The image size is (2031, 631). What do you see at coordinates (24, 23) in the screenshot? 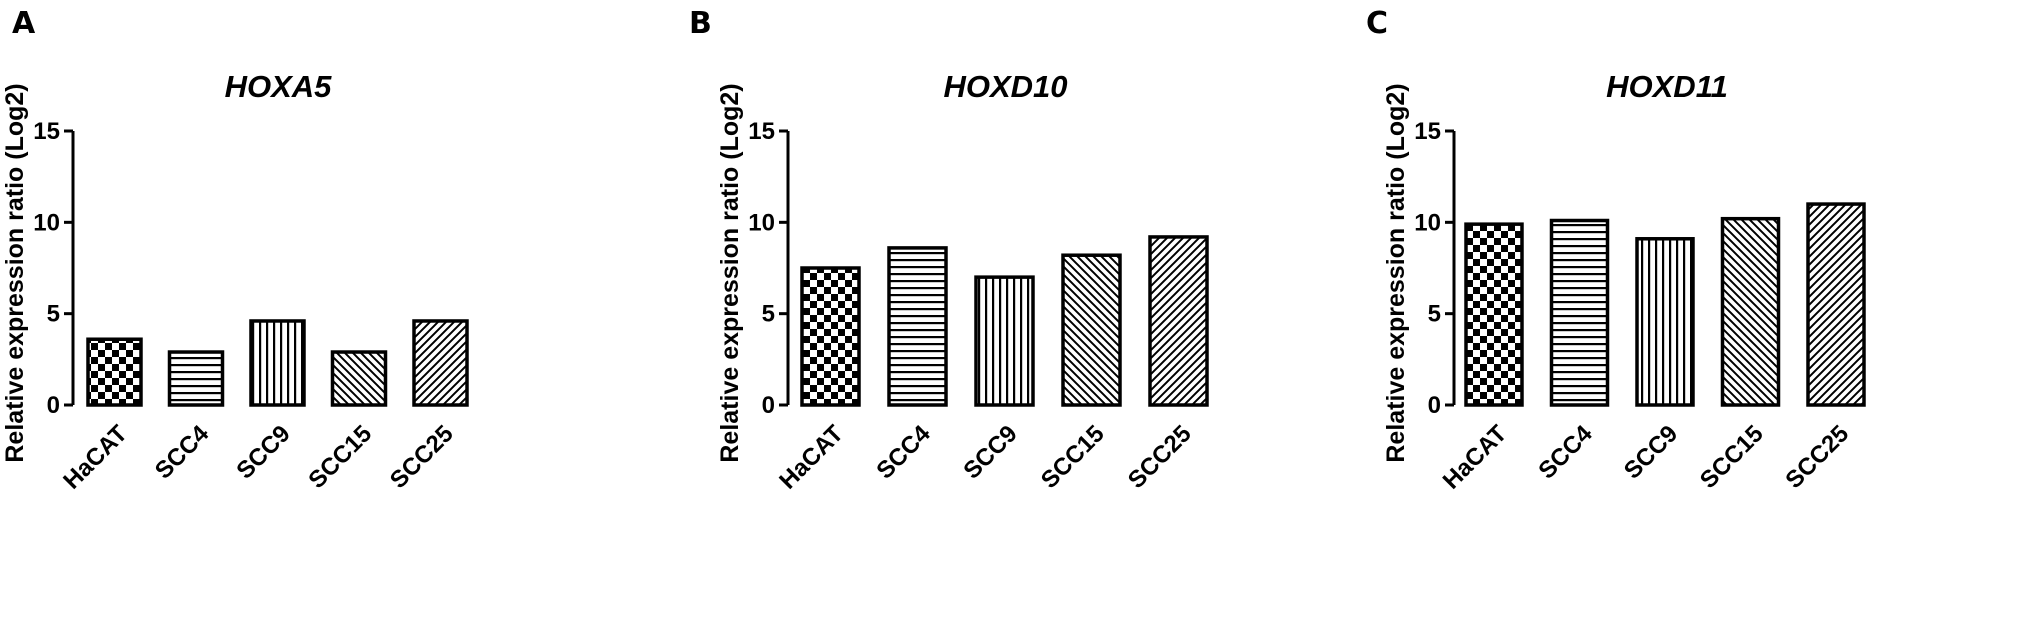
I see `panel-letter: A` at bounding box center [24, 23].